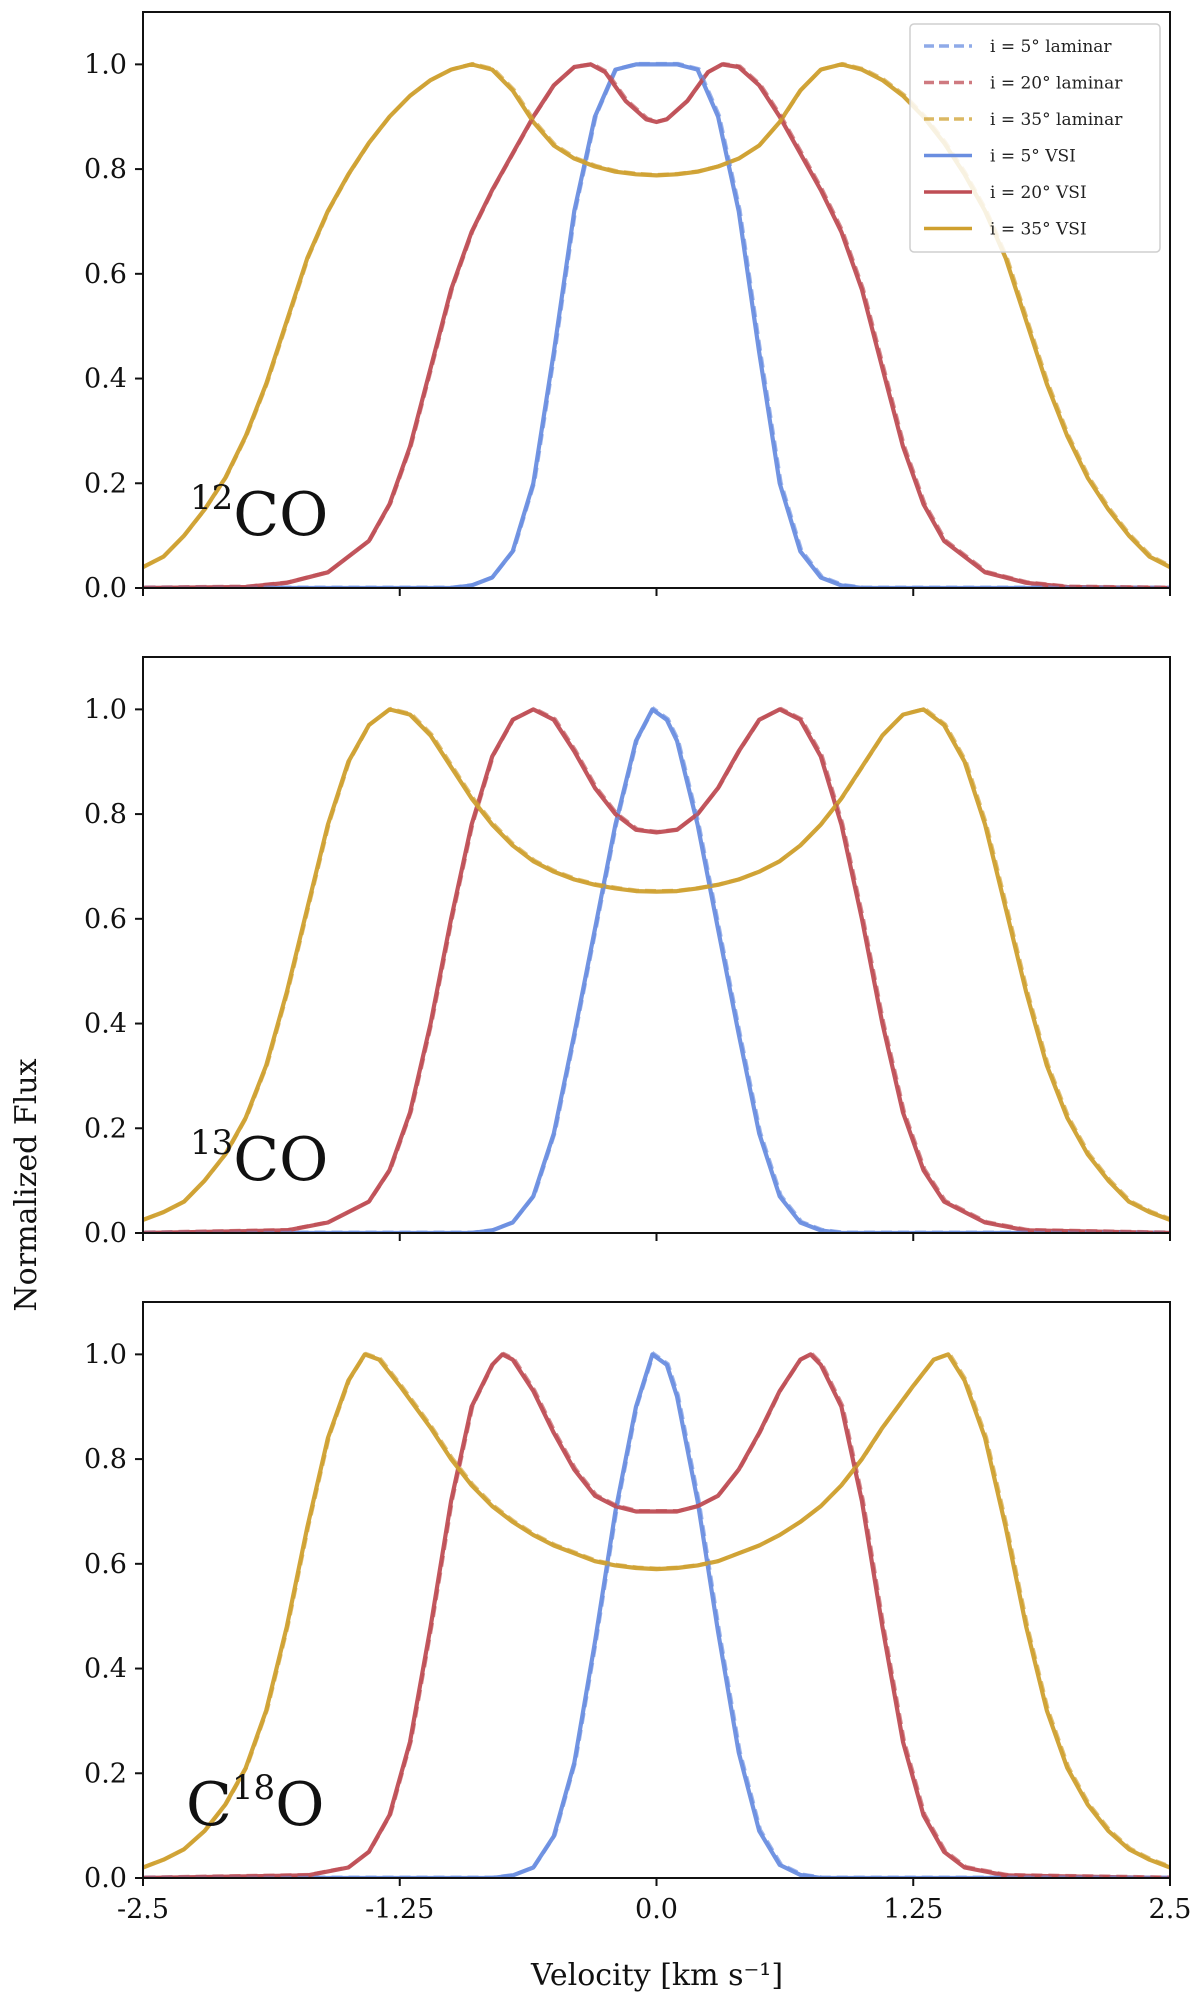 This screenshot has height=2001, width=1200. Describe the element at coordinates (259, 514) in the screenshot. I see `panel-1-species-label: 12CO` at that location.